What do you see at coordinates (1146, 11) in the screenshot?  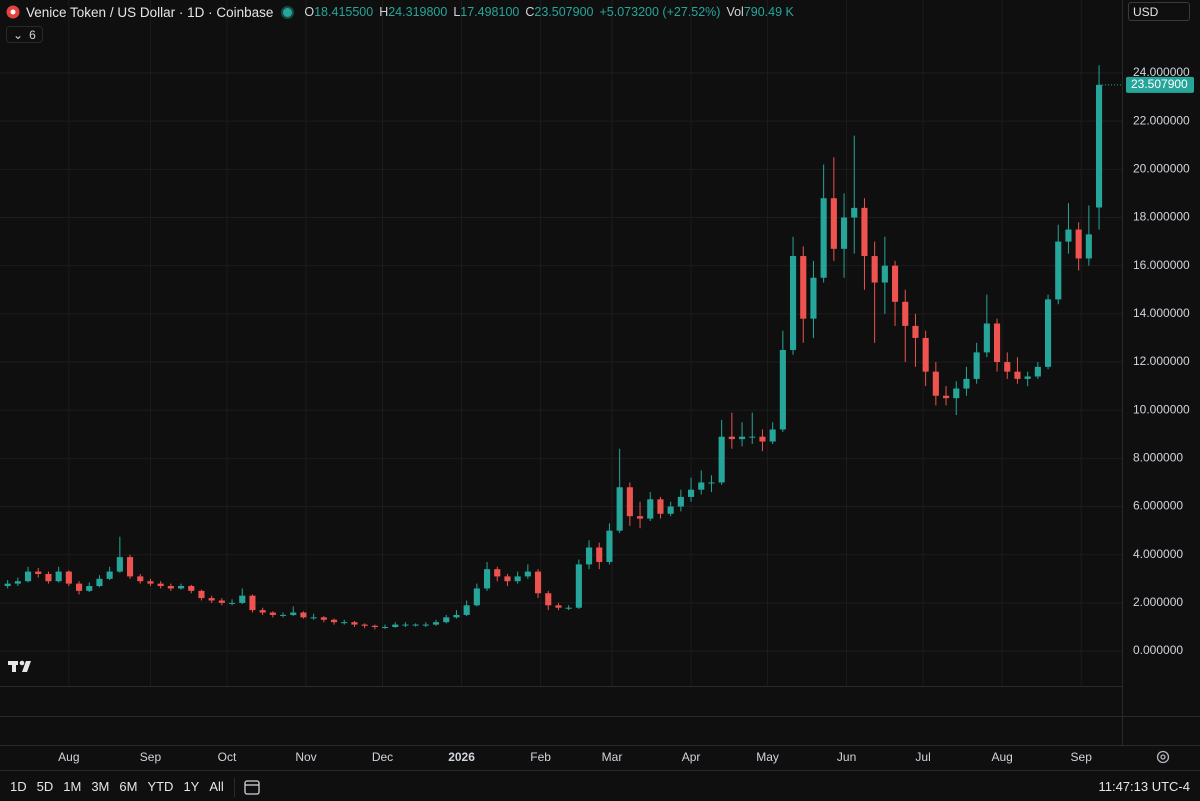 I see `currency: USD` at bounding box center [1146, 11].